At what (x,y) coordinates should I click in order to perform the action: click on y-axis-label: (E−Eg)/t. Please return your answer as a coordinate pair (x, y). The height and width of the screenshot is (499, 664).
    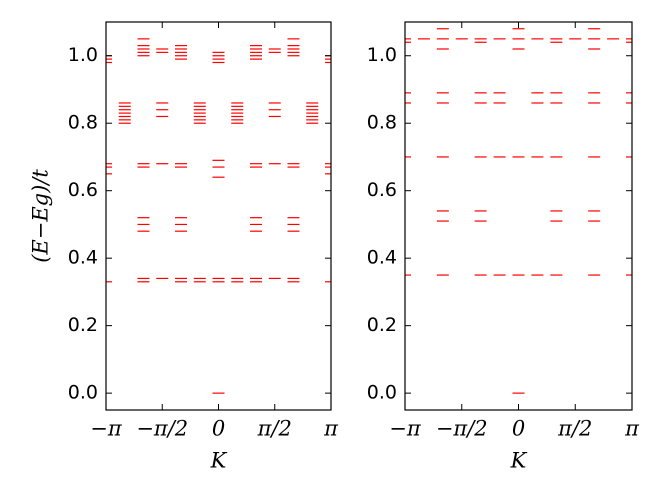
    Looking at the image, I should click on (41, 216).